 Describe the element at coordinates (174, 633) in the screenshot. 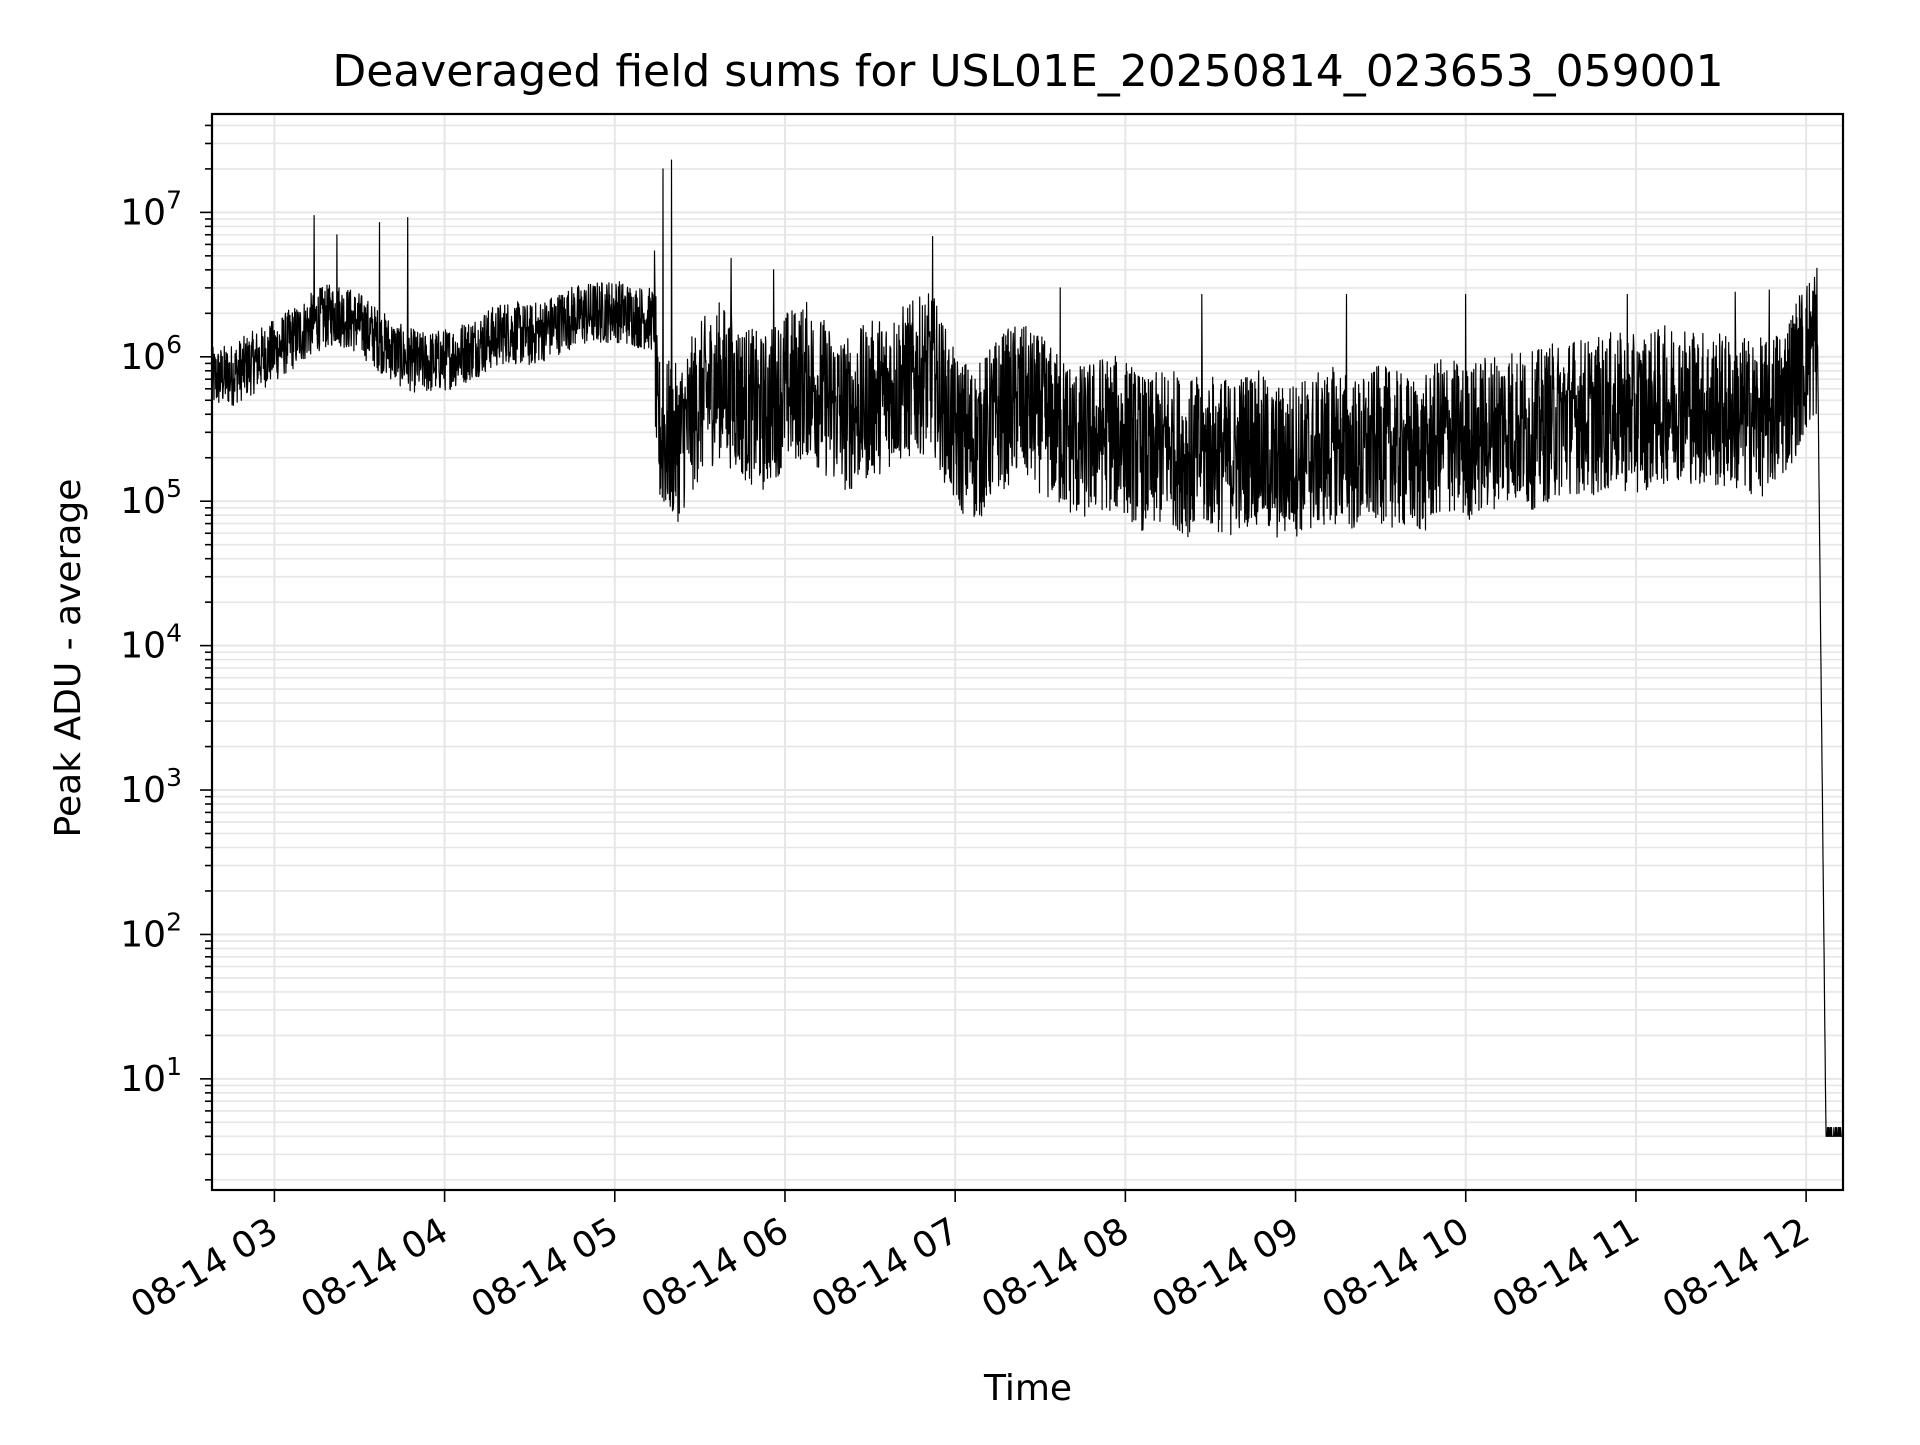

I see `y-tick-label-exponent: 4` at that location.